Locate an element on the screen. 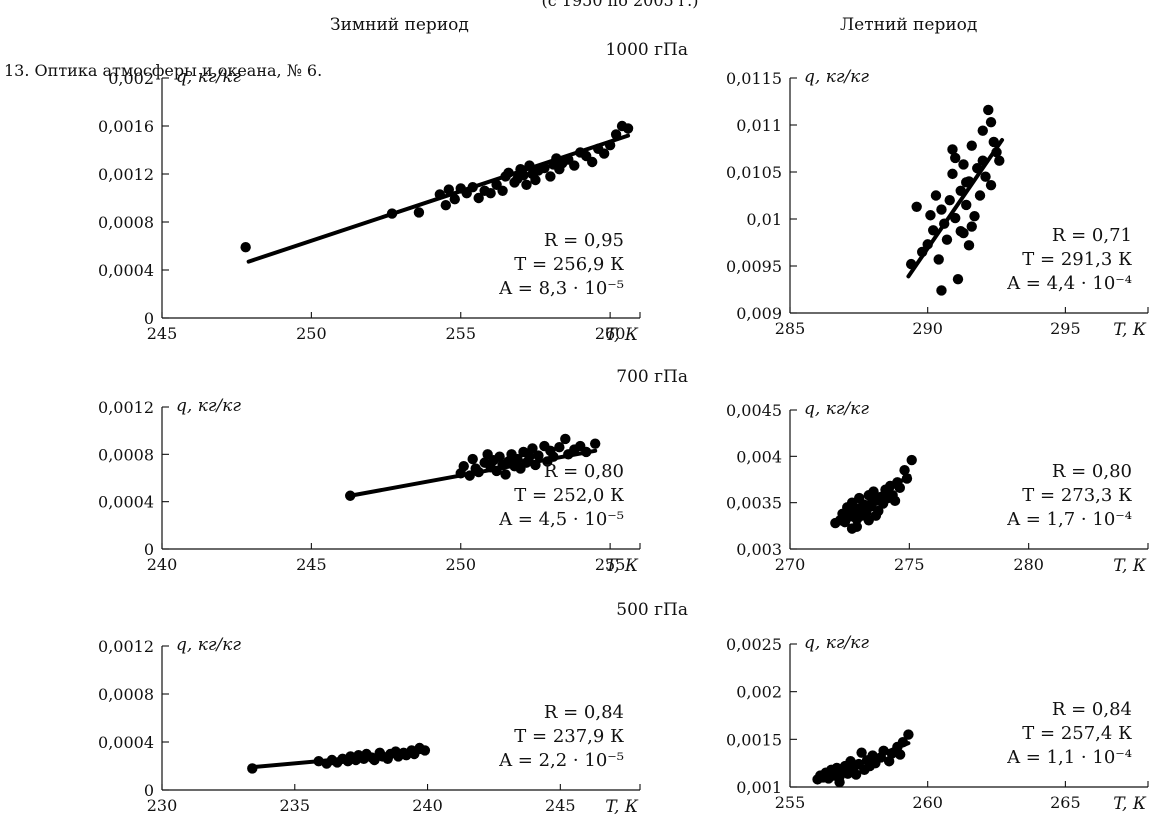 The height and width of the screenshot is (824, 1156). x-tick-label: 255 is located at coordinates (790, 802).